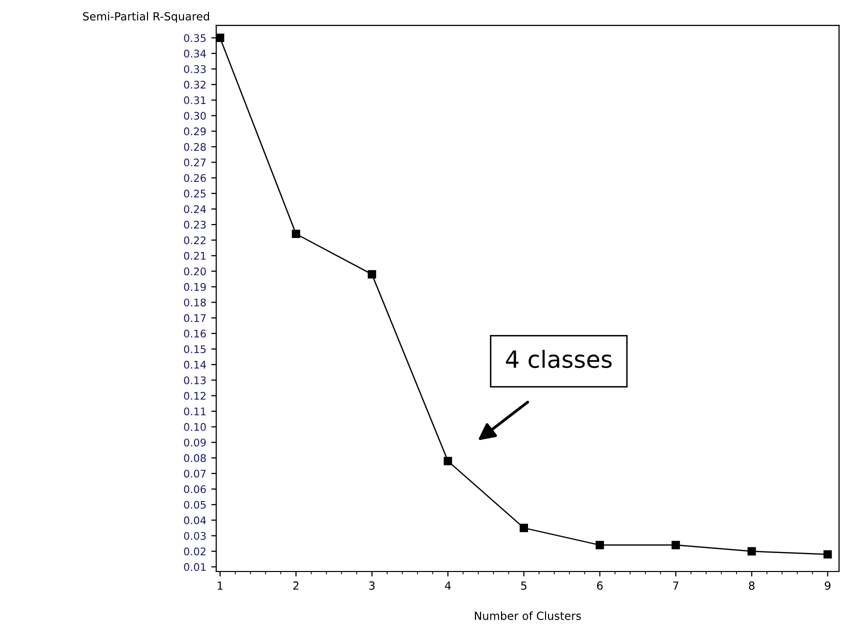 Image resolution: width=865 pixels, height=635 pixels. Describe the element at coordinates (559, 359) in the screenshot. I see `annotation: 4 classes` at that location.